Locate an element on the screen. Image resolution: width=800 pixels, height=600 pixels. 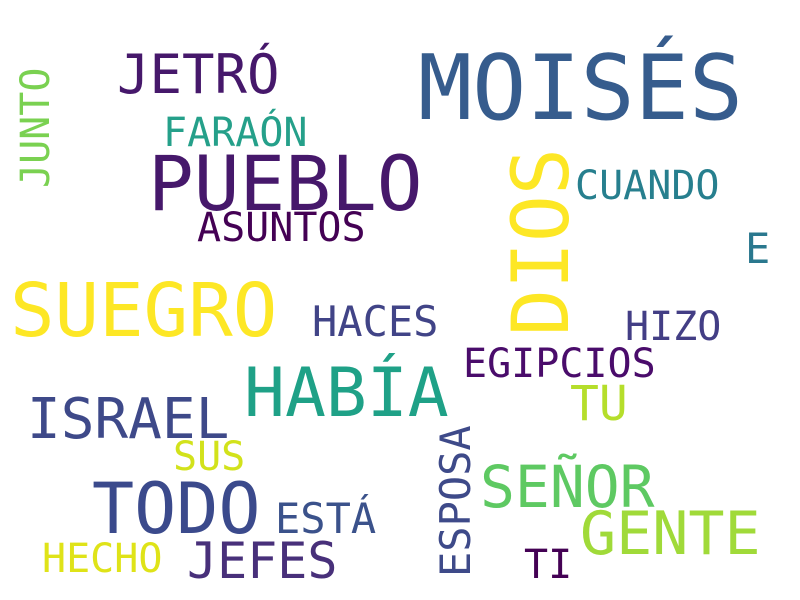
word-hizo: HIZO is located at coordinates (673, 327).